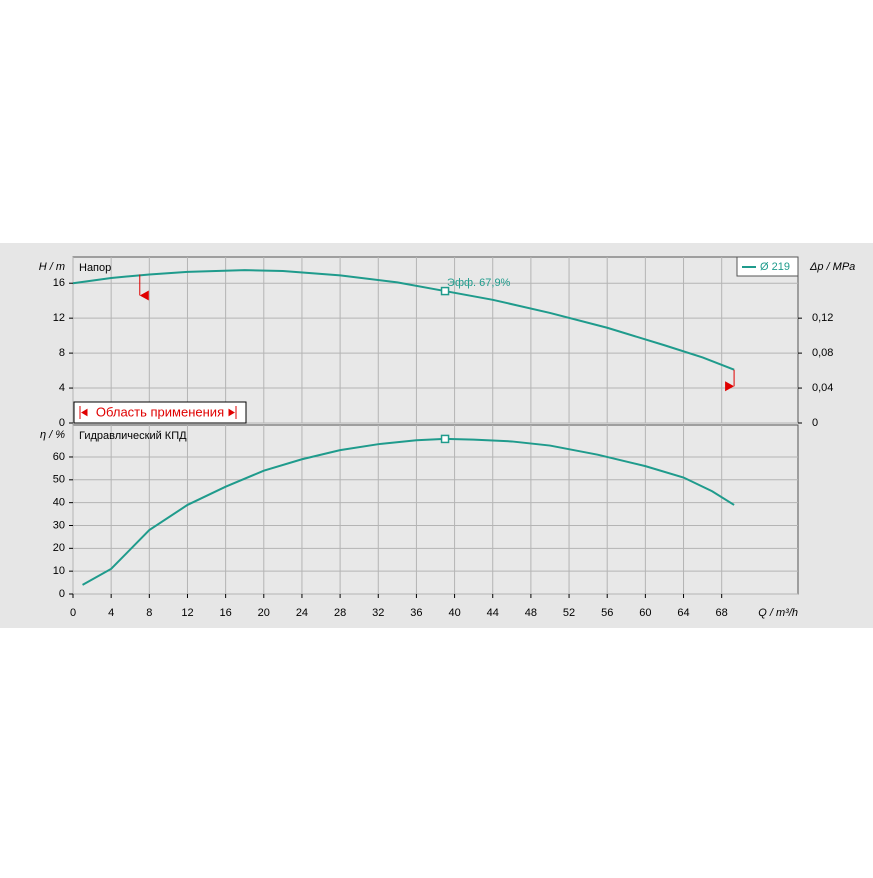 The image size is (873, 878). Describe the element at coordinates (569, 613) in the screenshot. I see `x-tick-label: 52` at that location.